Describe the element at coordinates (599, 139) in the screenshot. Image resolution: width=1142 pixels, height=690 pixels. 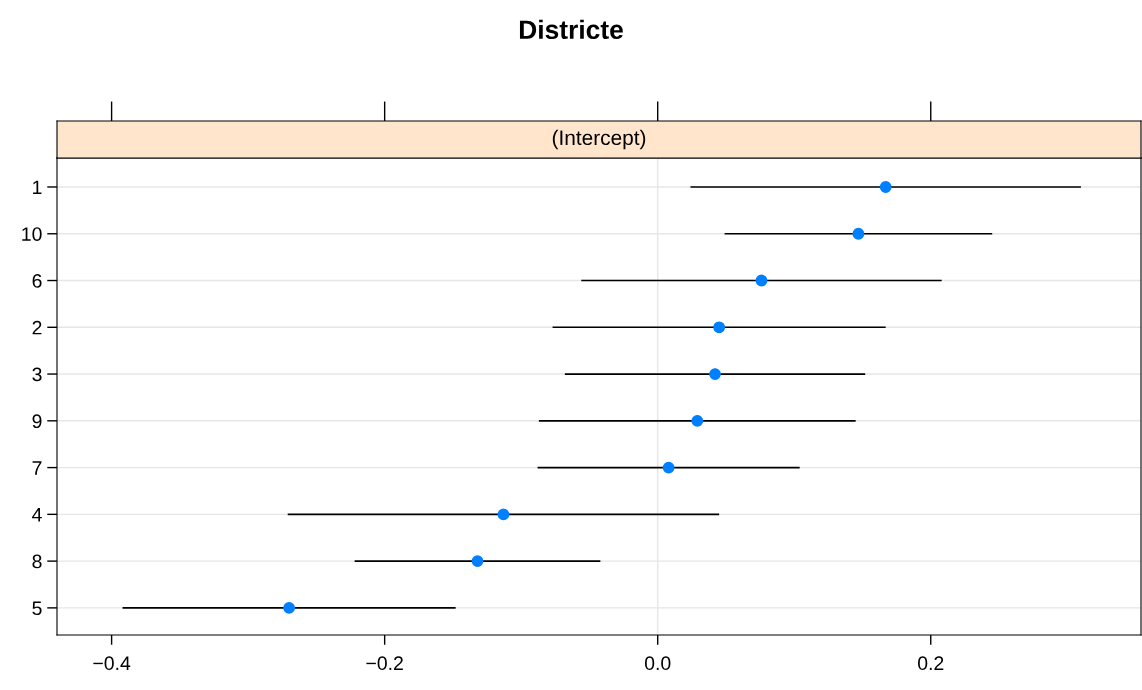
I see `chart-subtitle: (Intercept)` at that location.